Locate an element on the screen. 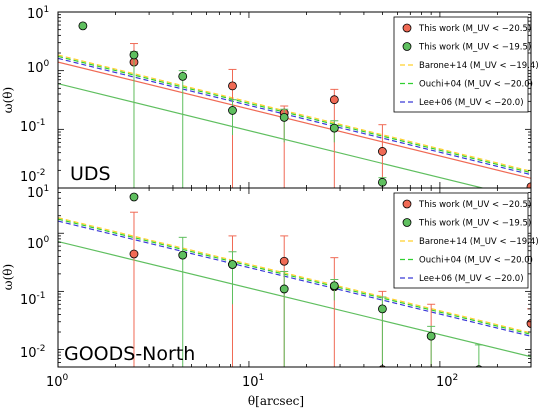 The width and height of the screenshot is (538, 414). ytick-label-goods-1: 10⁰ is located at coordinates (38, 243).